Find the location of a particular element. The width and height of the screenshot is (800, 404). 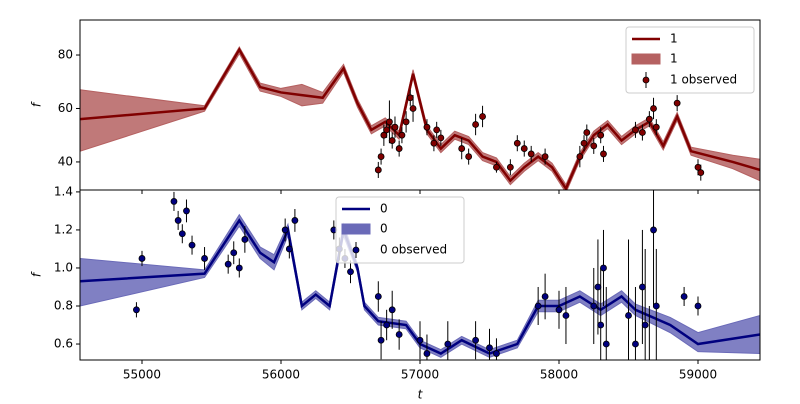

x-tick-label: 56000 is located at coordinates (281, 375).